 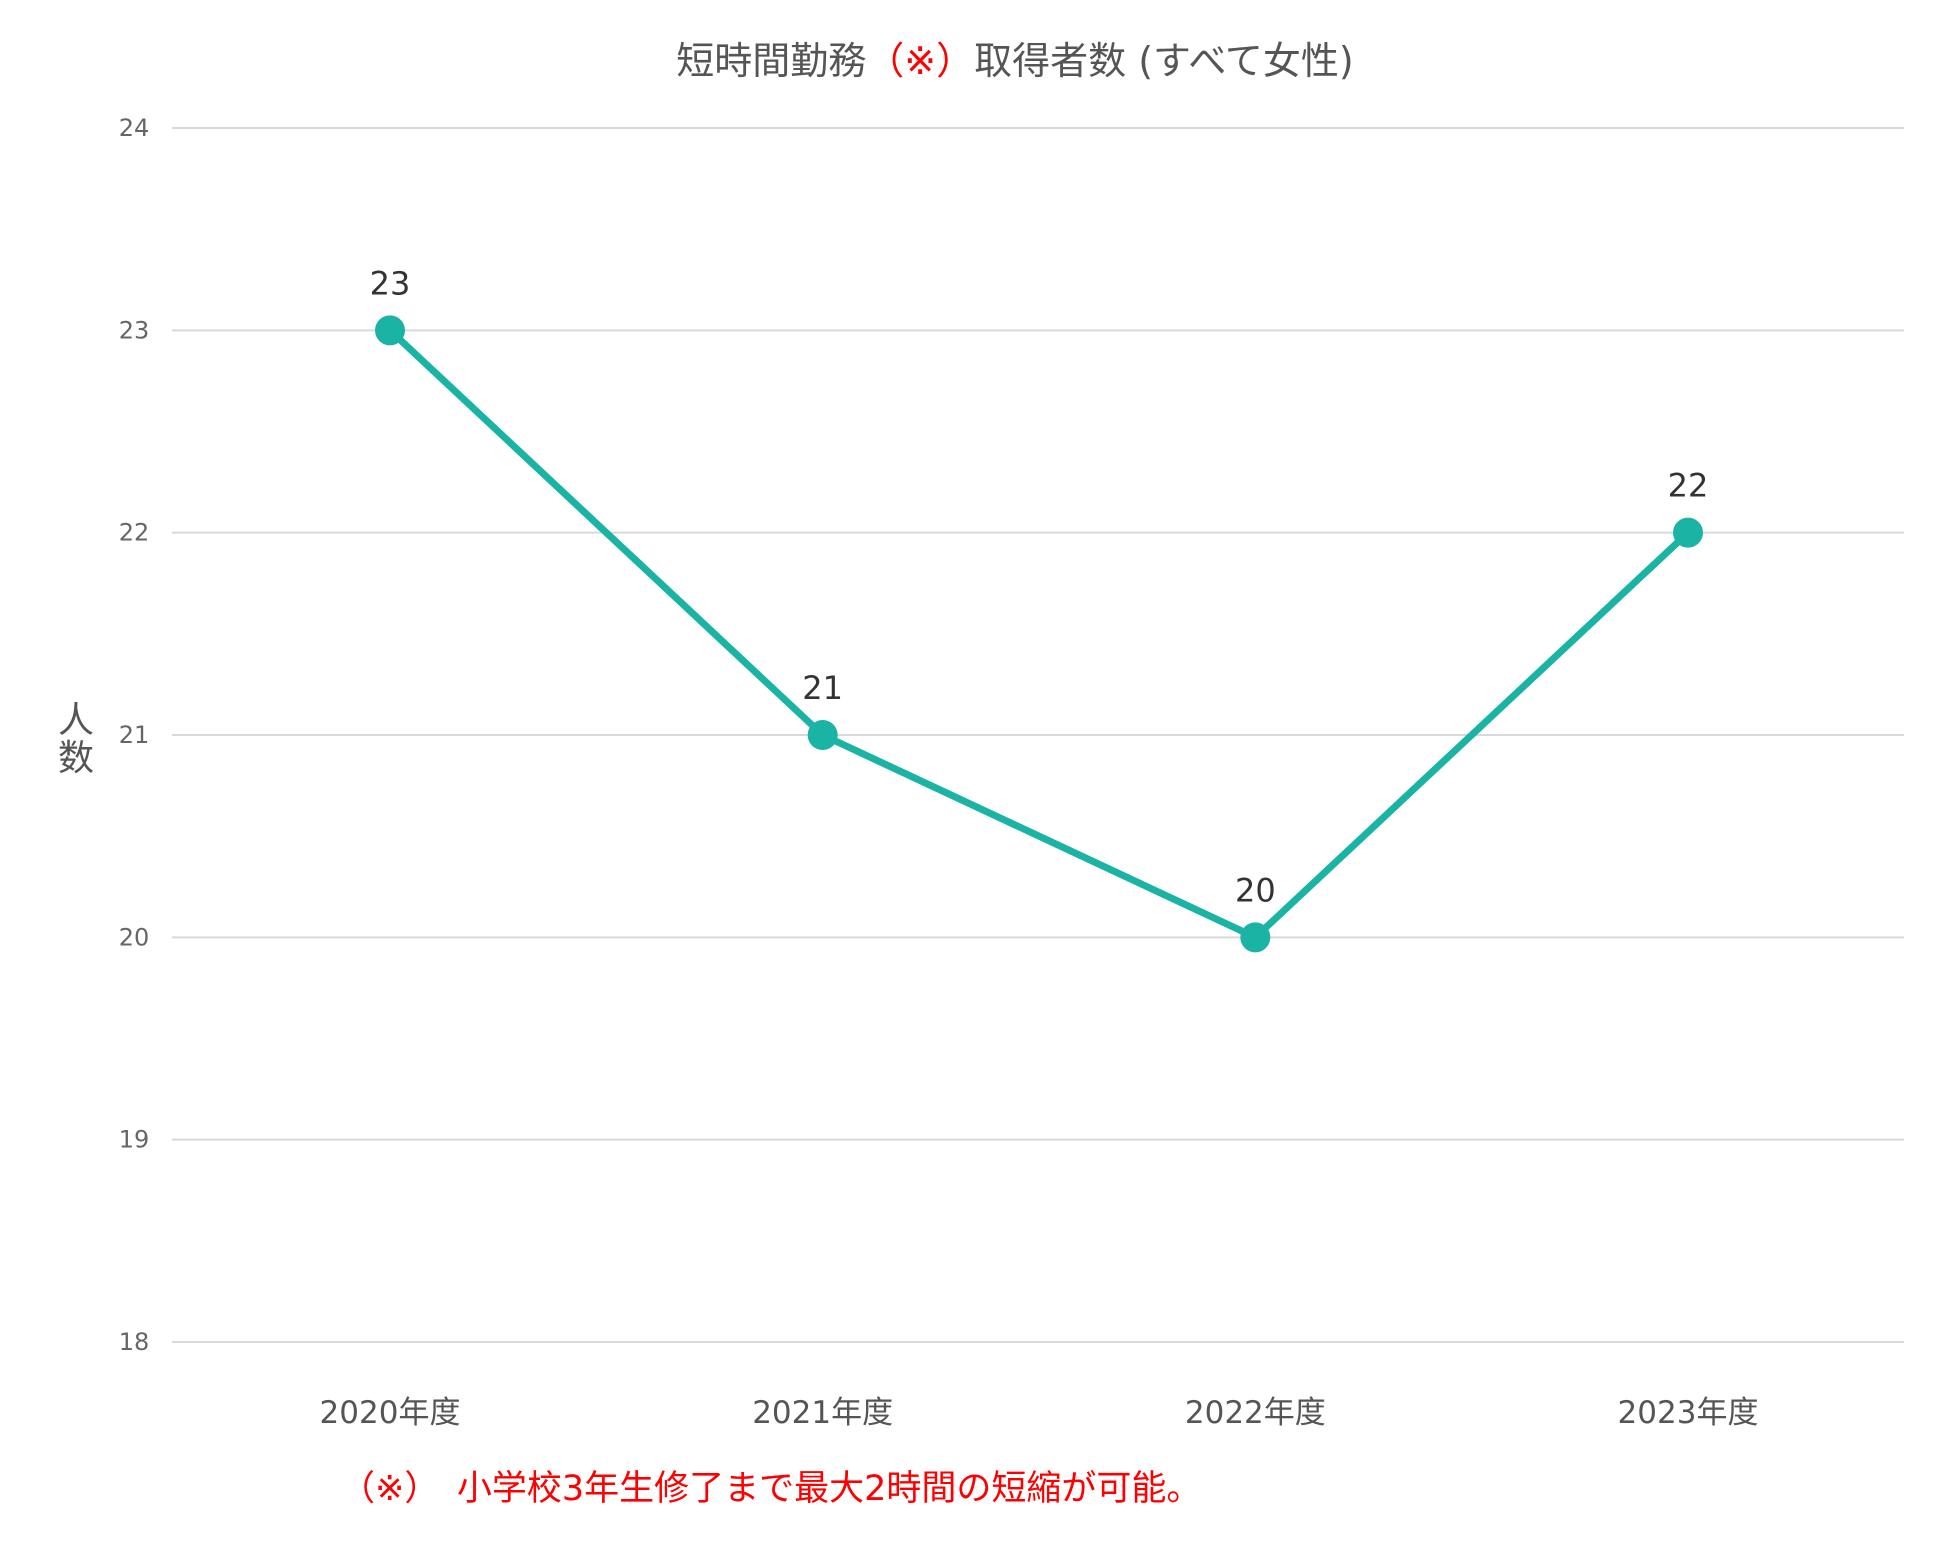 What do you see at coordinates (822, 1413) in the screenshot?
I see `x-tick-label: 2021年度` at bounding box center [822, 1413].